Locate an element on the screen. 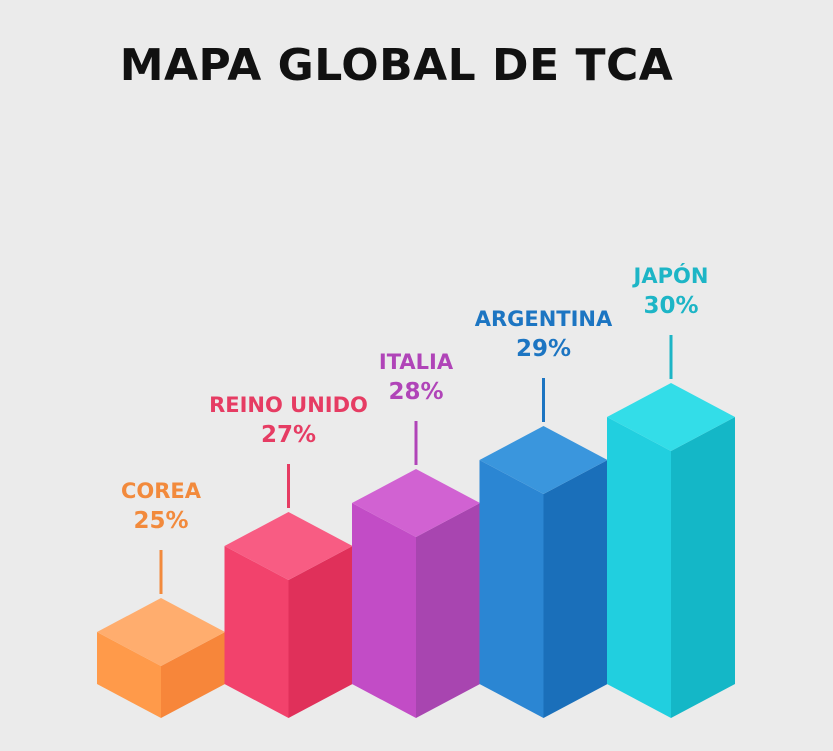  bar-italia is located at coordinates (416, 593).